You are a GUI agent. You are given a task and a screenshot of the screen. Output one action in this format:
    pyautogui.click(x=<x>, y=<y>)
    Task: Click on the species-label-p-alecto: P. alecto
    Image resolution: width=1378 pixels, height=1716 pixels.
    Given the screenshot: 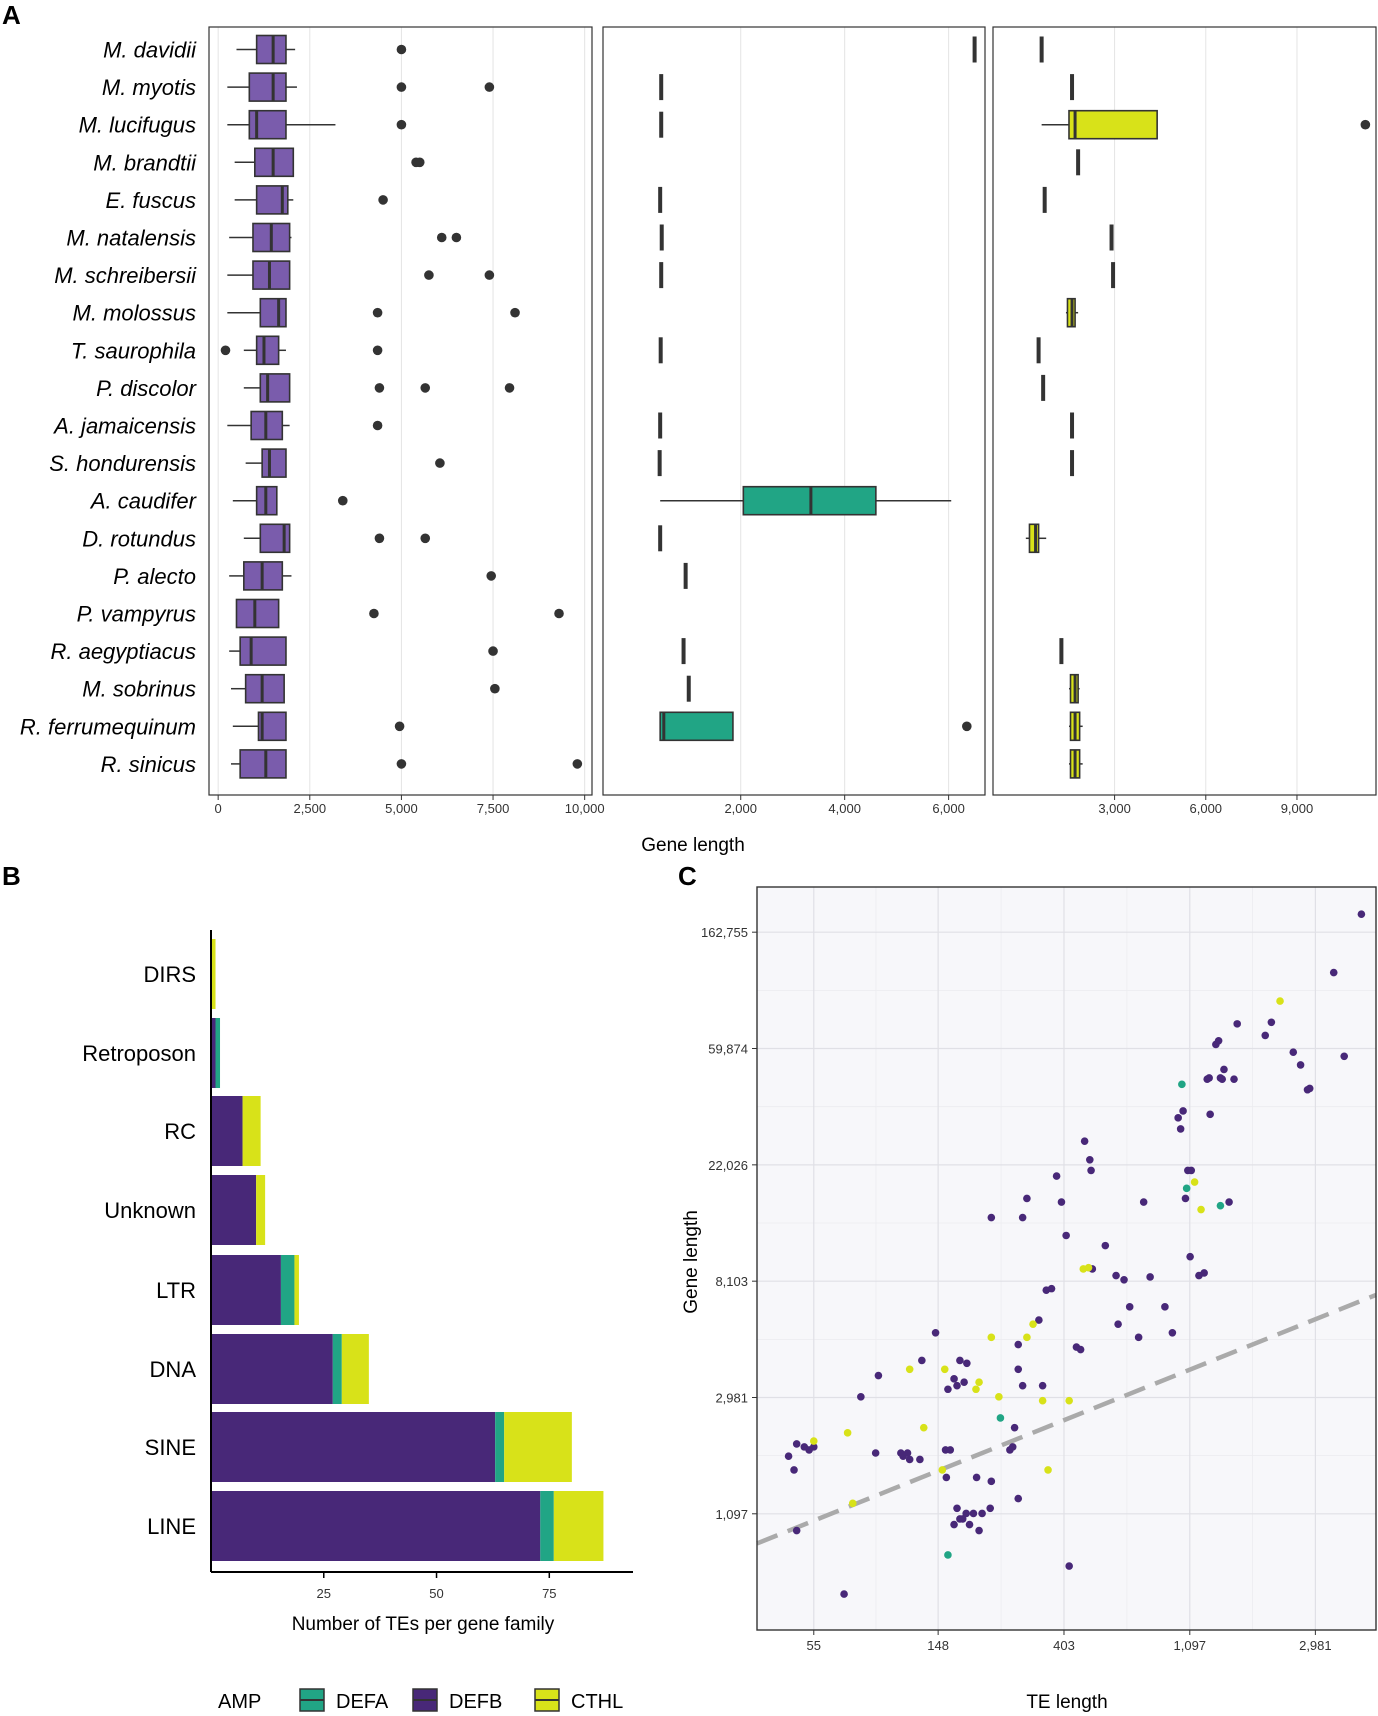 What is the action you would take?
    pyautogui.click(x=154, y=576)
    